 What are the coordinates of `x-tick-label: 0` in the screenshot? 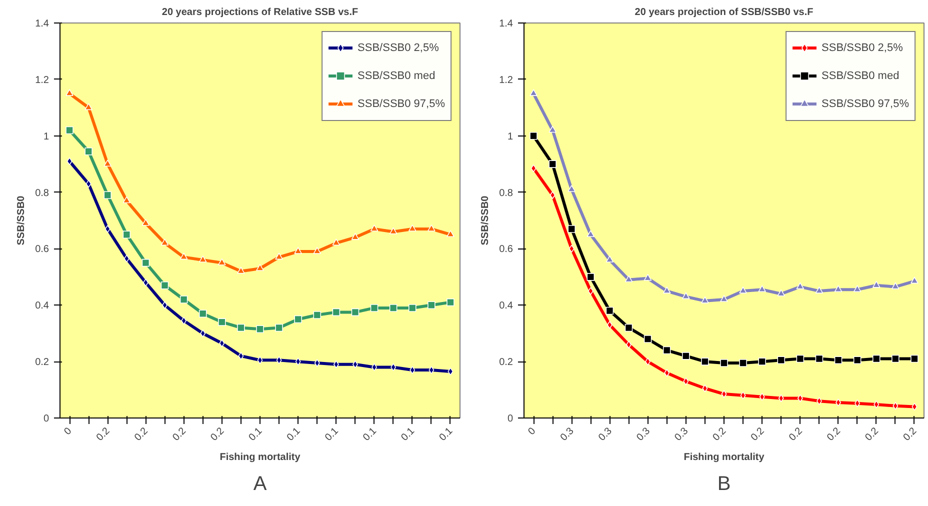 It's located at (68, 432).